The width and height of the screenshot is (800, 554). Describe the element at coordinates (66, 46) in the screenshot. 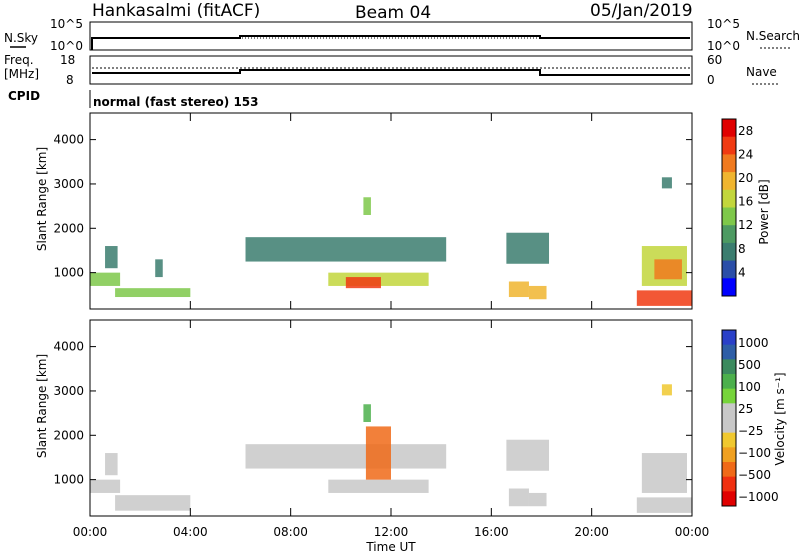

I see `nsky-tick-bottom: 10^0` at that location.